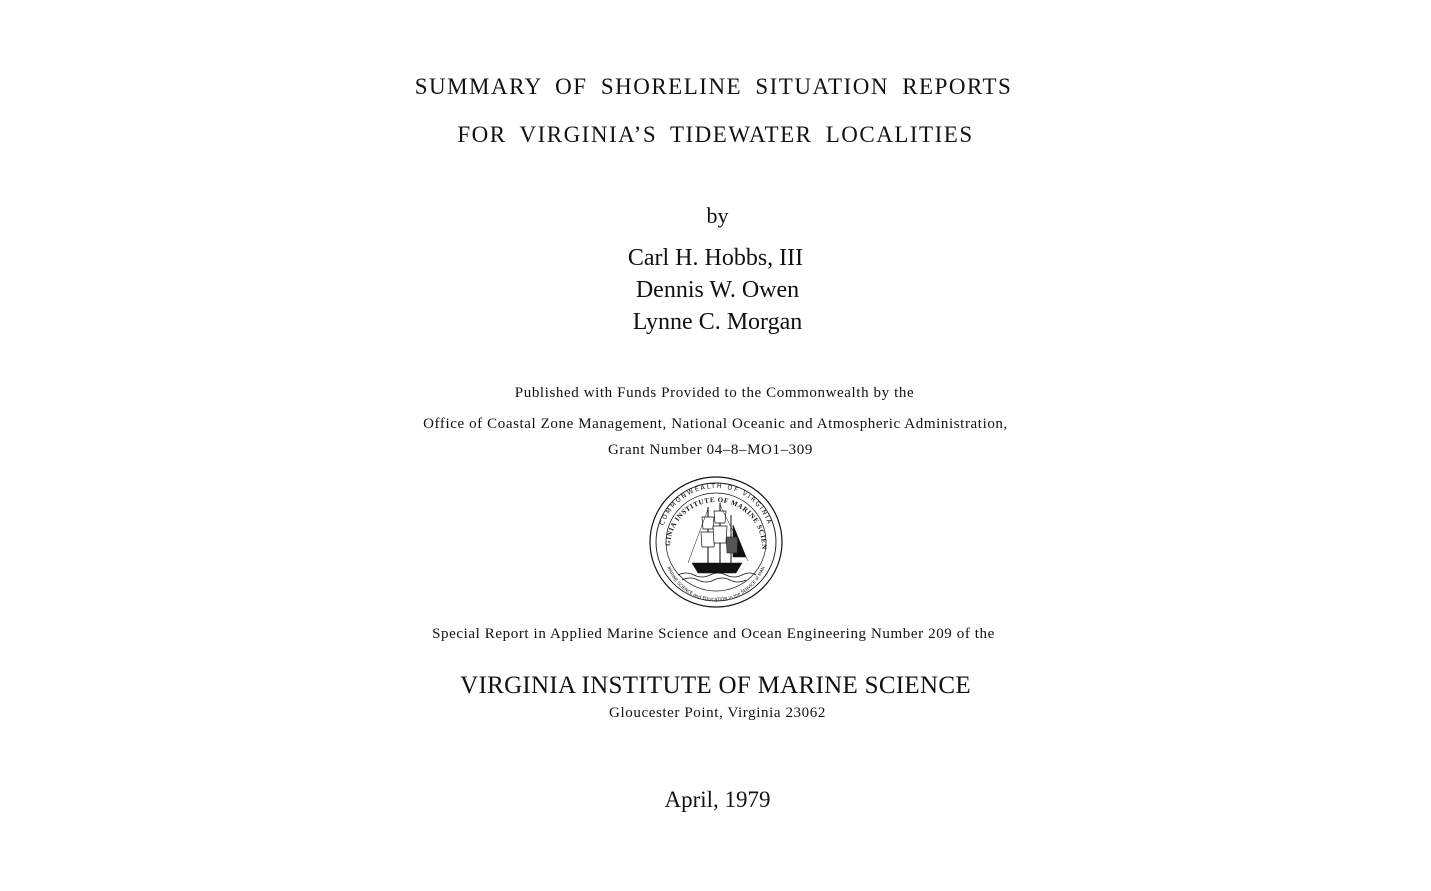  I want to click on institute-name: VIRGINIA INSTITUTE OF MARINE SCIENCE, so click(715, 685).